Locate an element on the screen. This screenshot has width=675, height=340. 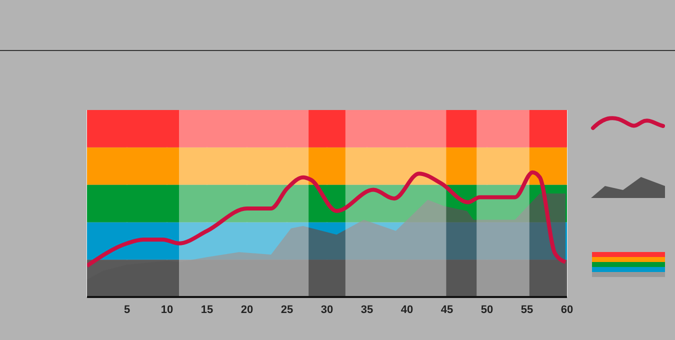
x-tick-label: 15 is located at coordinates (207, 310).